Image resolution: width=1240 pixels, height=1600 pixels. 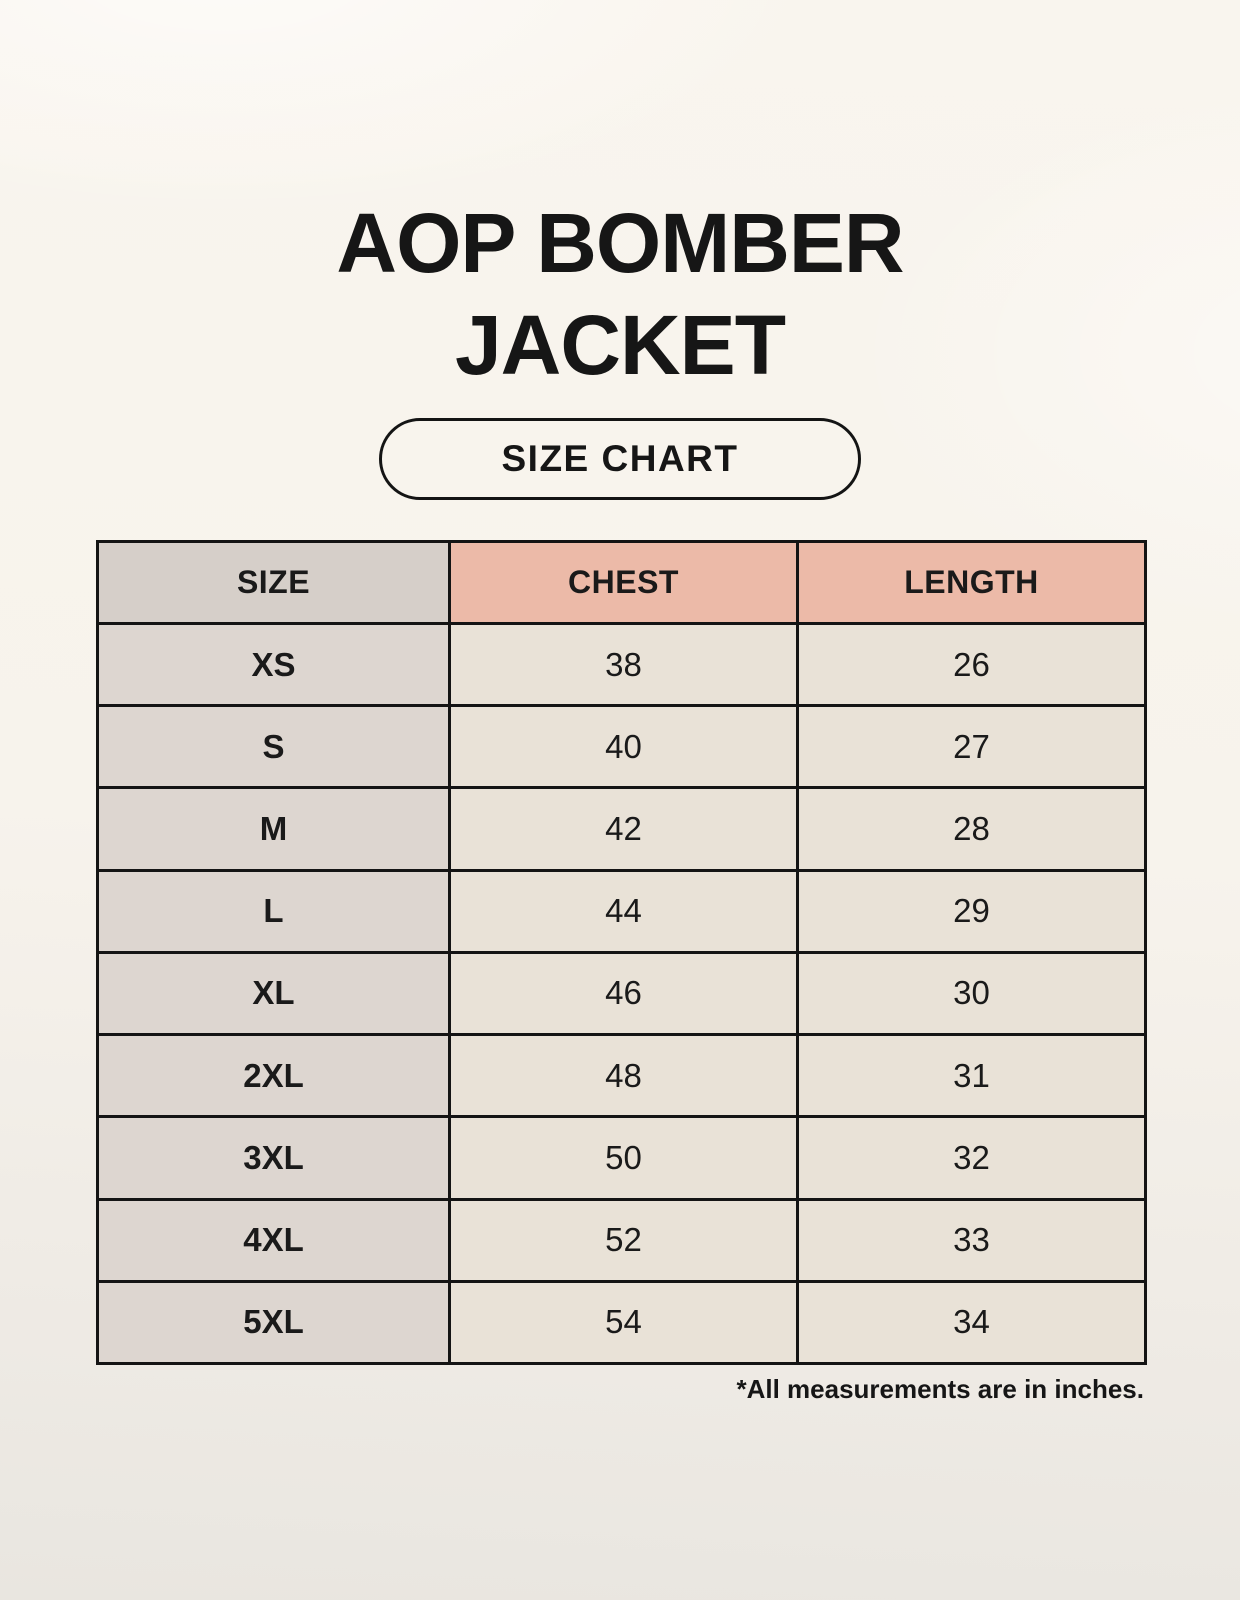 I want to click on chest-value: 42, so click(x=623, y=829).